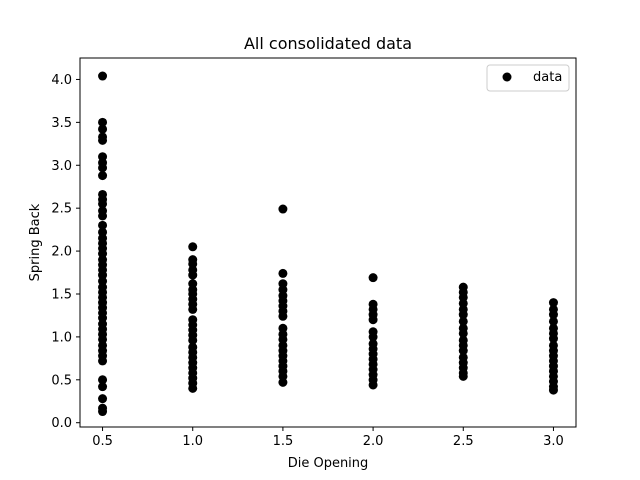 Image resolution: width=640 pixels, height=480 pixels. I want to click on legend-box, so click(528, 78).